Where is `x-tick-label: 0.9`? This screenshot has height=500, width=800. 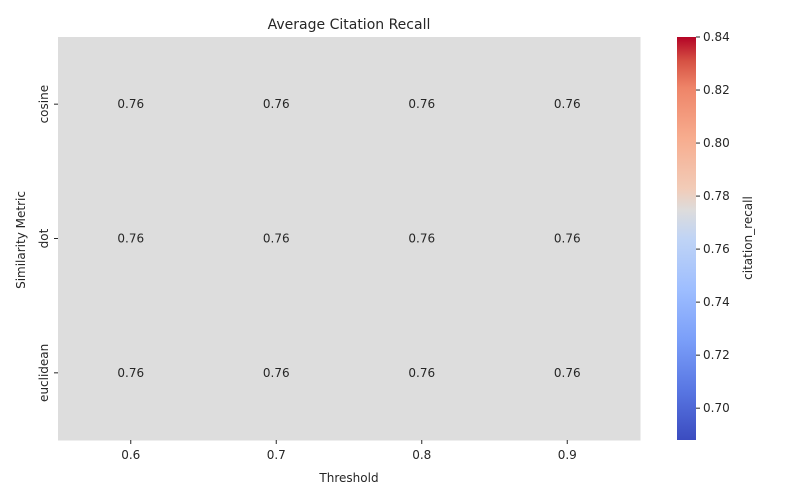
x-tick-label: 0.9 is located at coordinates (567, 455).